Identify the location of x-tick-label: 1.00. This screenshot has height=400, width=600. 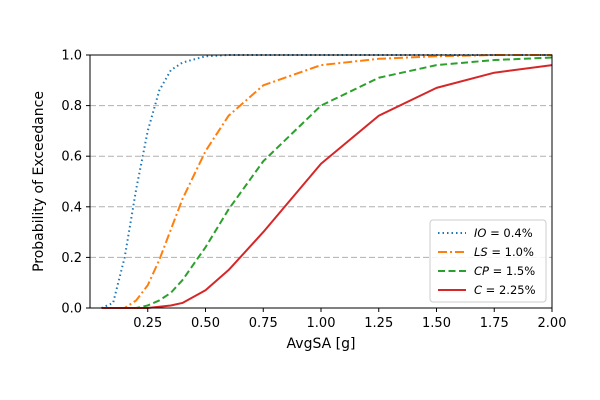
(321, 323).